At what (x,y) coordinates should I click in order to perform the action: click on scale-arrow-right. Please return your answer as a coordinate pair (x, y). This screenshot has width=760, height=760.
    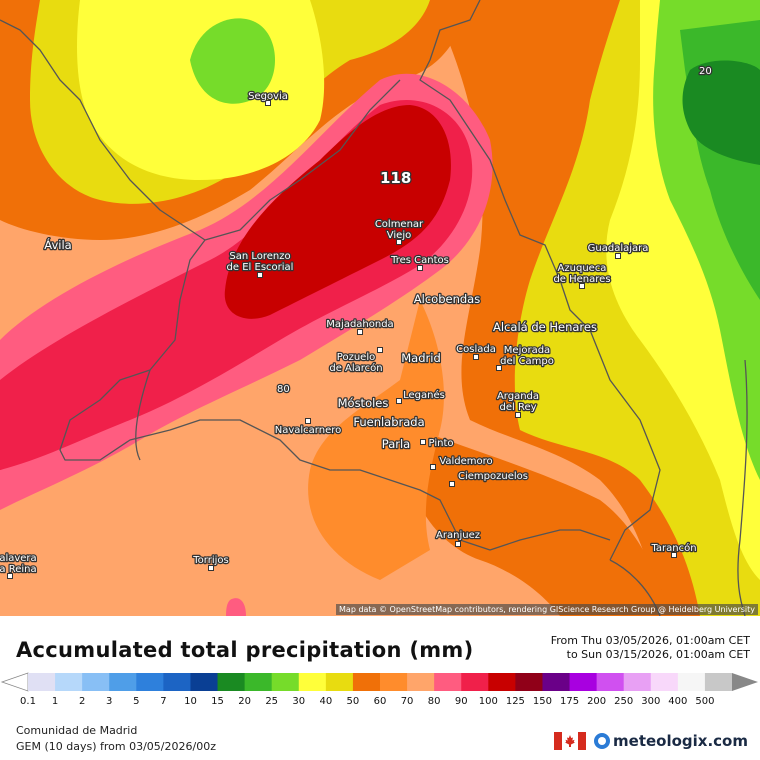
    Looking at the image, I should click on (745, 682).